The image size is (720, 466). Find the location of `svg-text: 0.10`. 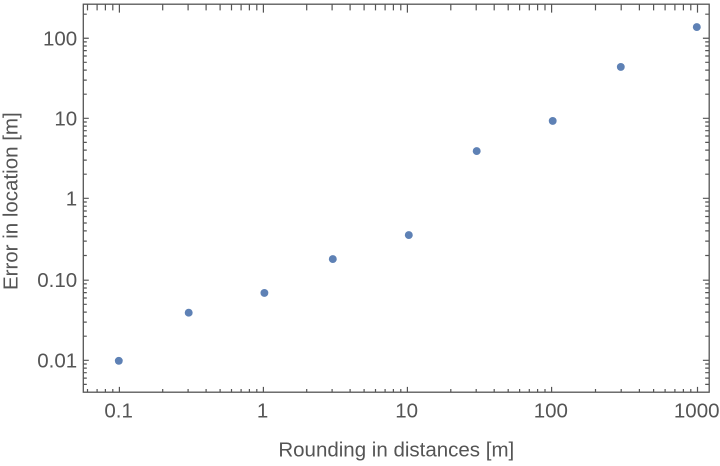

svg-text: 0.10 is located at coordinates (57, 280).